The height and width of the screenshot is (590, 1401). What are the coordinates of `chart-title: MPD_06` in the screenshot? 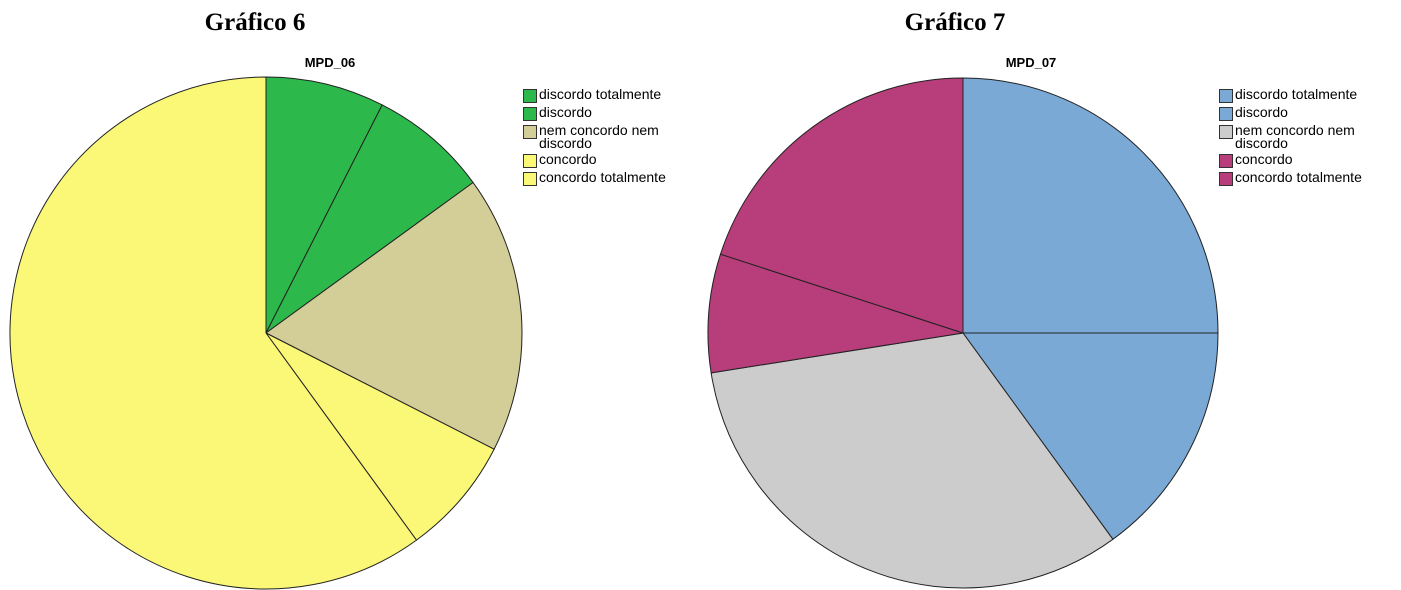 It's located at (330, 62).